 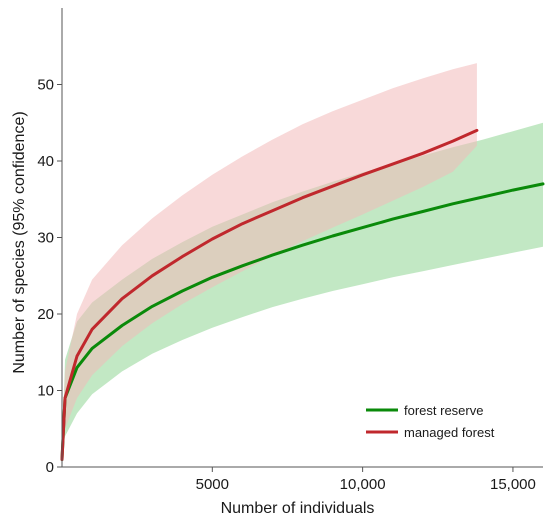 I want to click on y-tick-label: 10, so click(x=45, y=391).